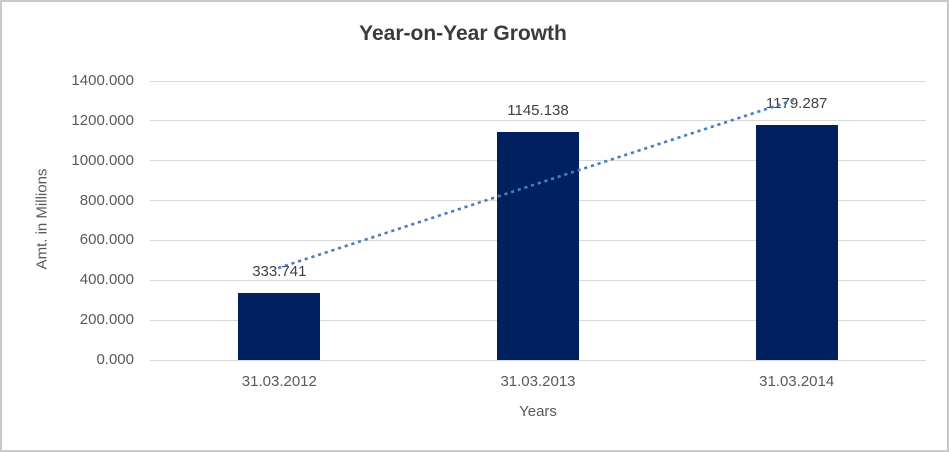 The image size is (949, 452). Describe the element at coordinates (106, 320) in the screenshot. I see `y-tick-label: 200.000` at that location.